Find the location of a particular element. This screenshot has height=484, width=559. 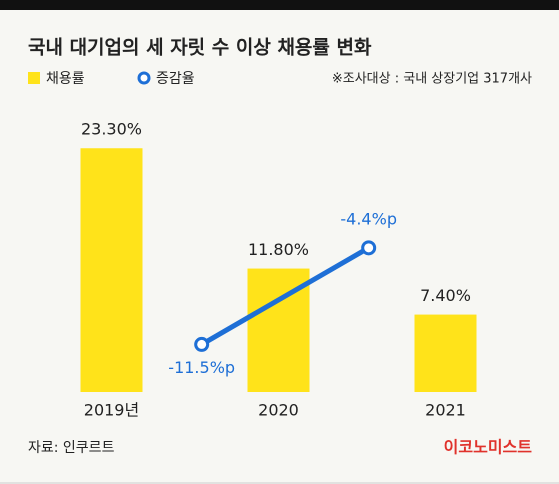

line is located at coordinates (285, 296).